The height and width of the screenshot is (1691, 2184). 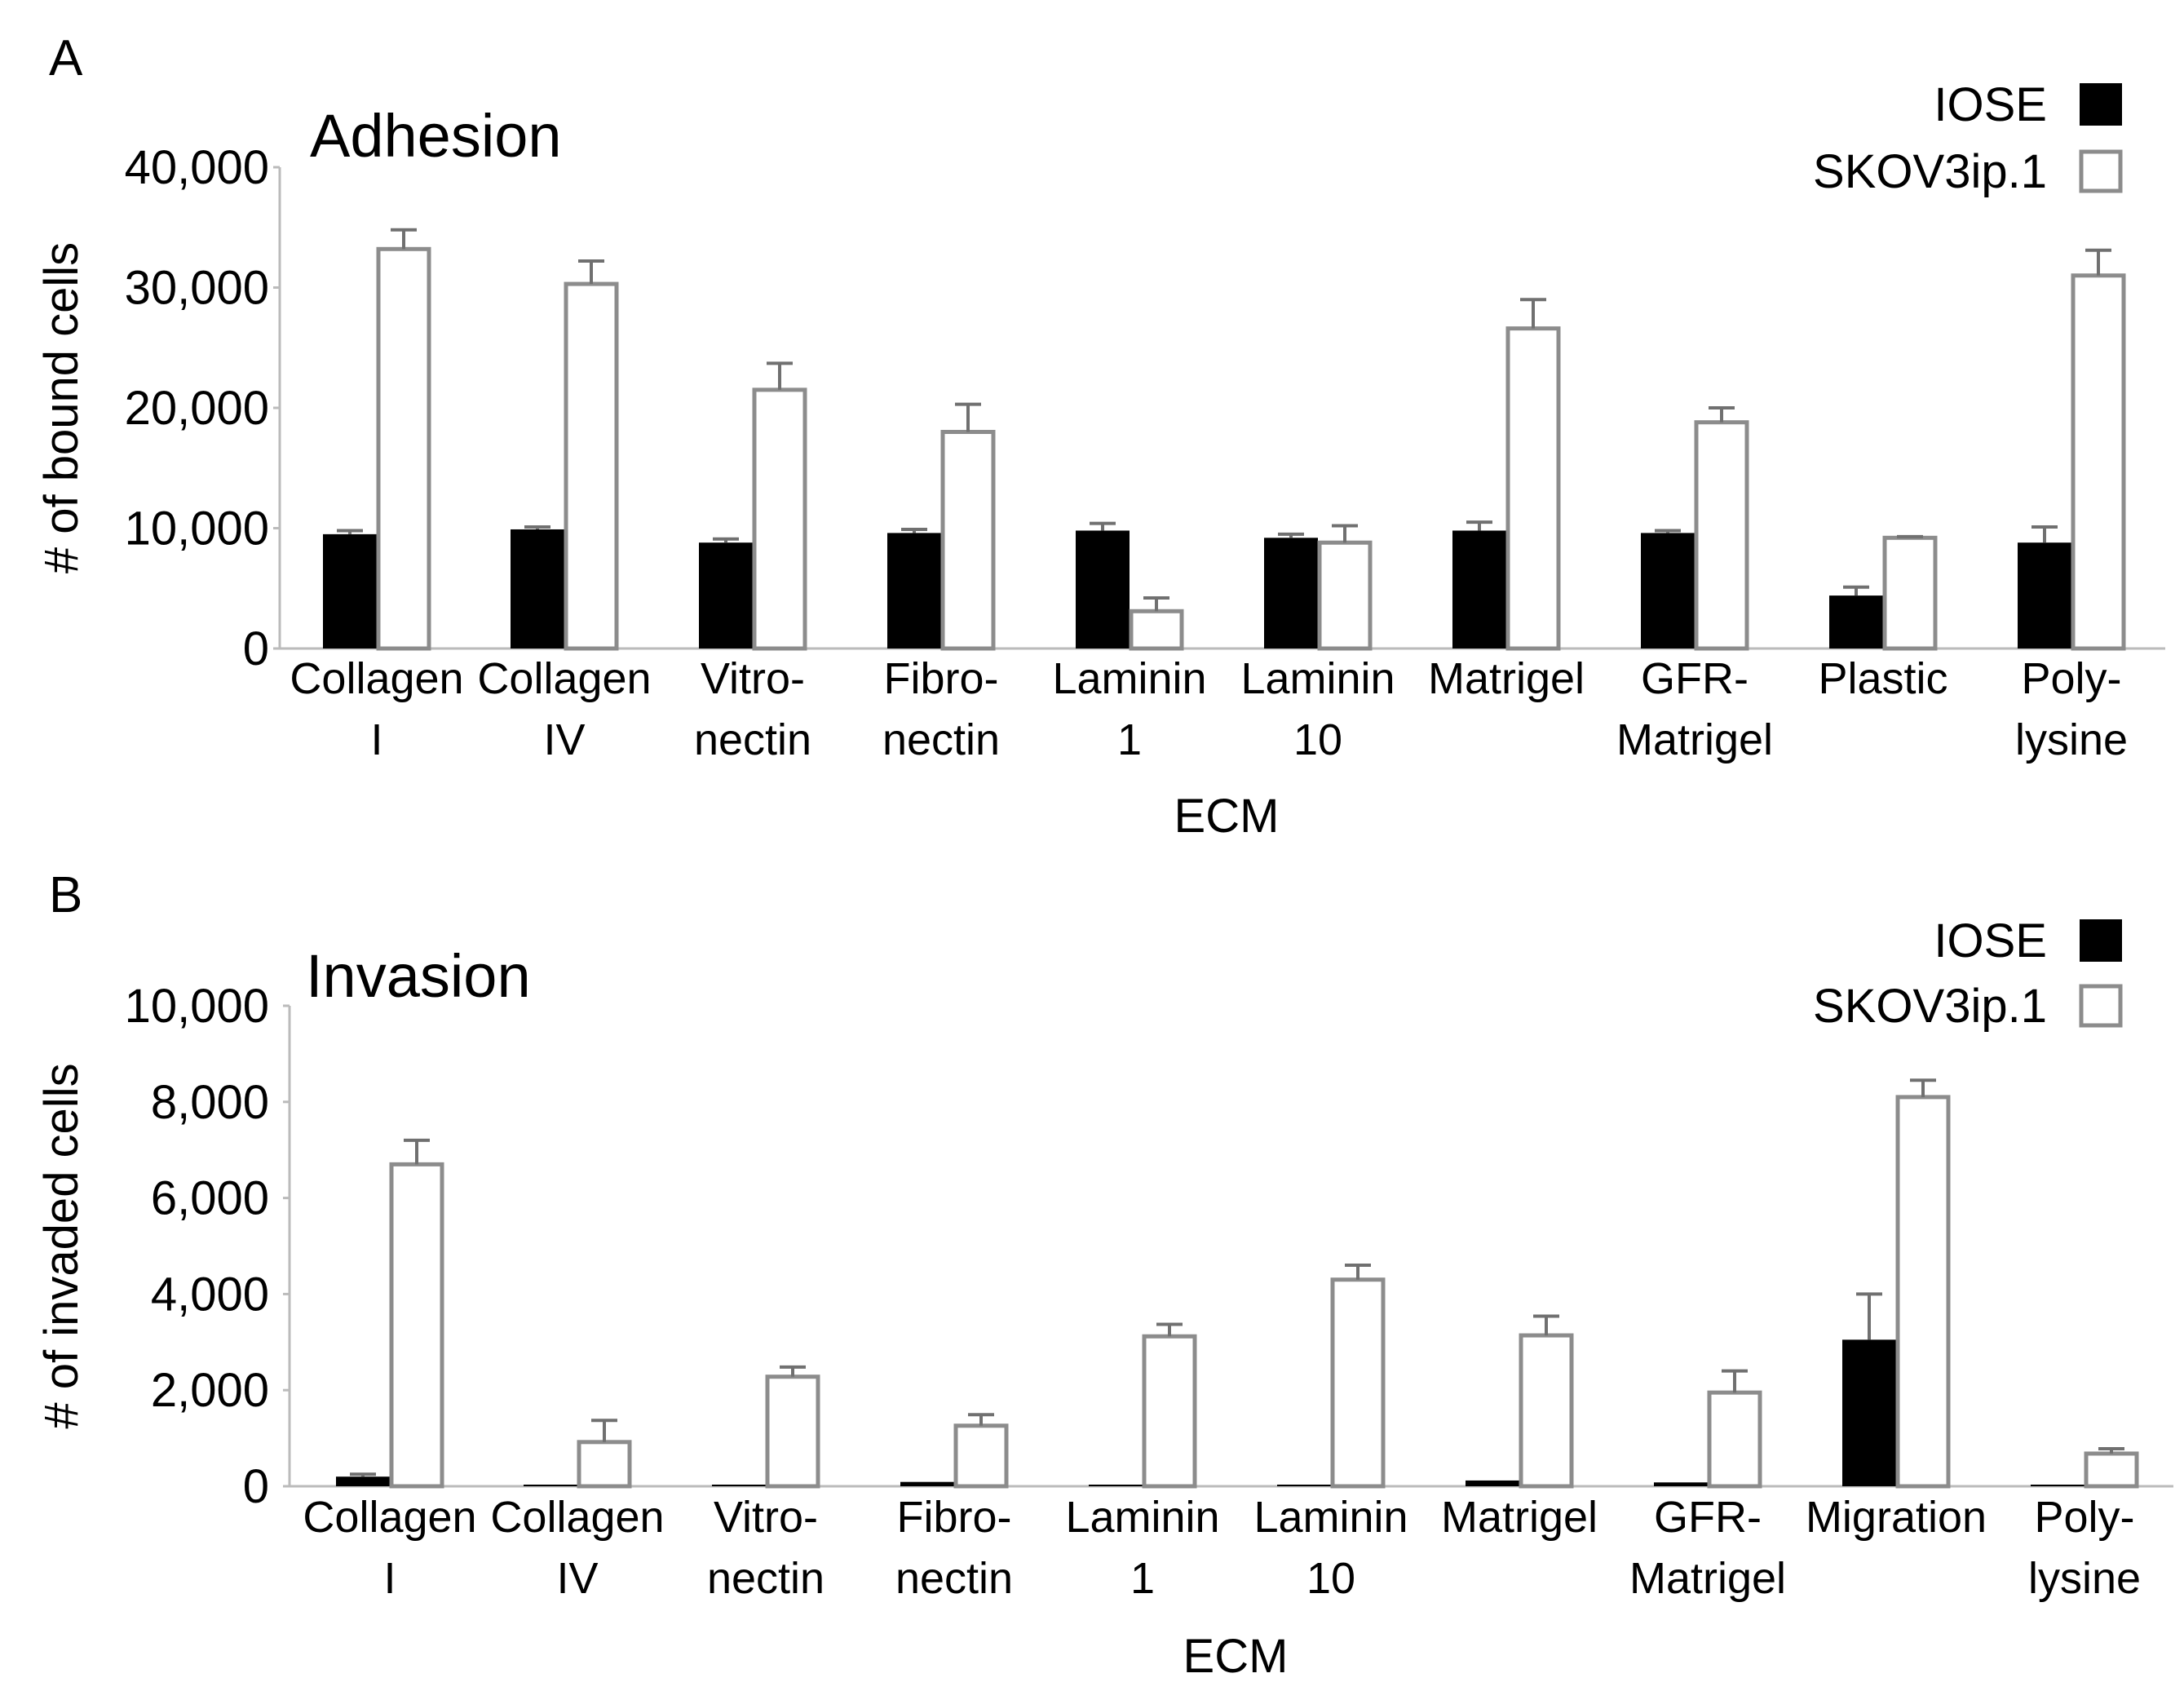 I want to click on panel-letter-b: B, so click(x=65, y=895).